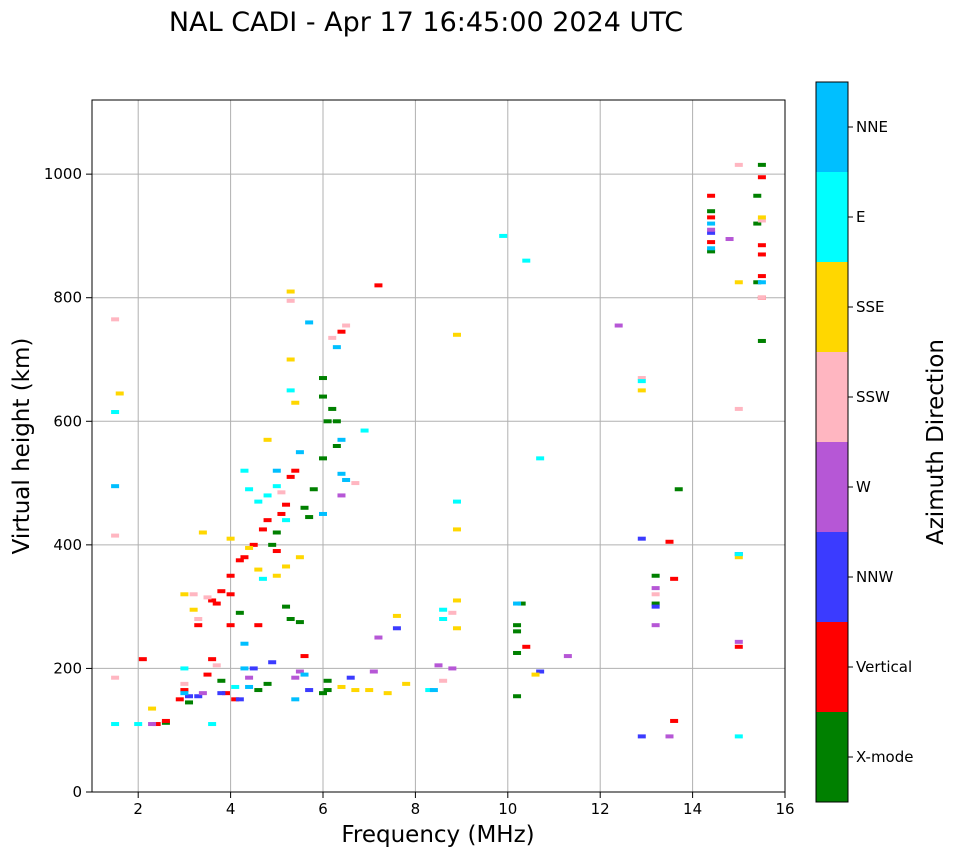 The height and width of the screenshot is (857, 958). Describe the element at coordinates (863, 487) in the screenshot. I see `colorbar-tick-label: W` at that location.